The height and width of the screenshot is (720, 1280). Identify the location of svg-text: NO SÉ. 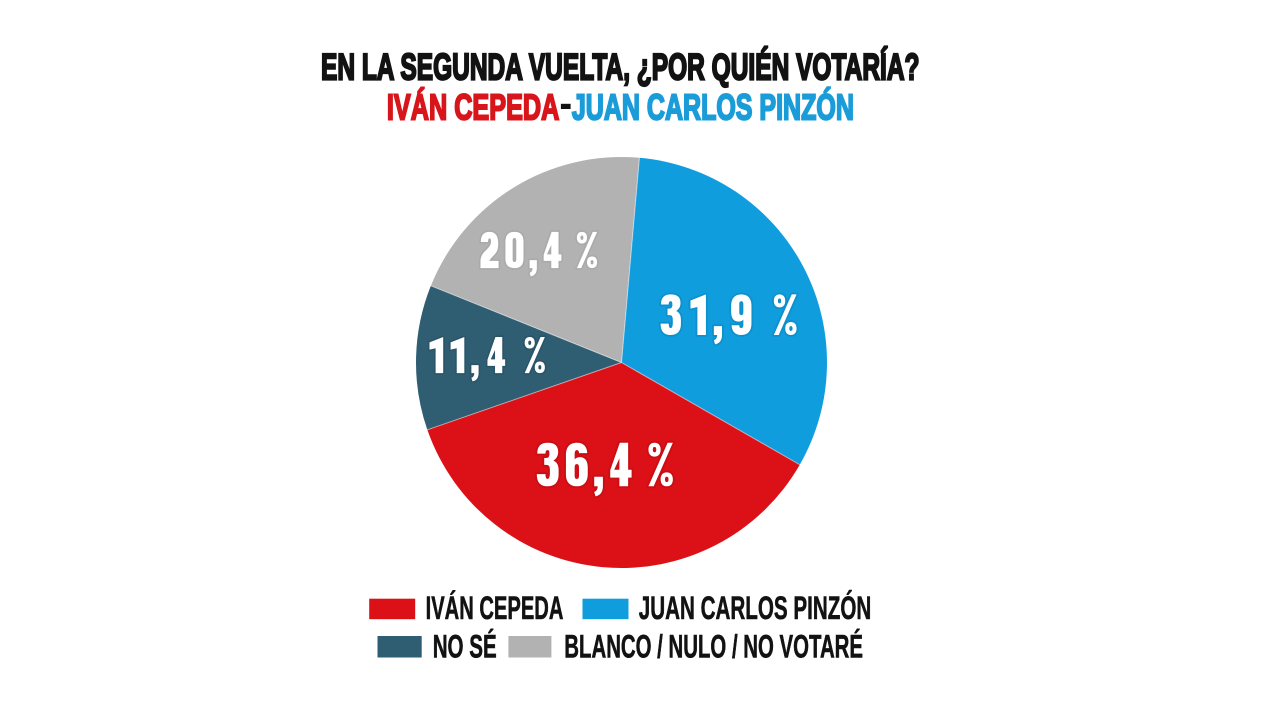
(465, 647).